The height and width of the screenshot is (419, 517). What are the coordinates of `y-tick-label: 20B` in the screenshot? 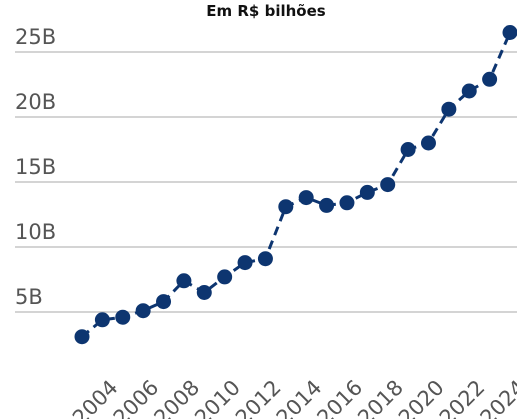 It's located at (35, 102).